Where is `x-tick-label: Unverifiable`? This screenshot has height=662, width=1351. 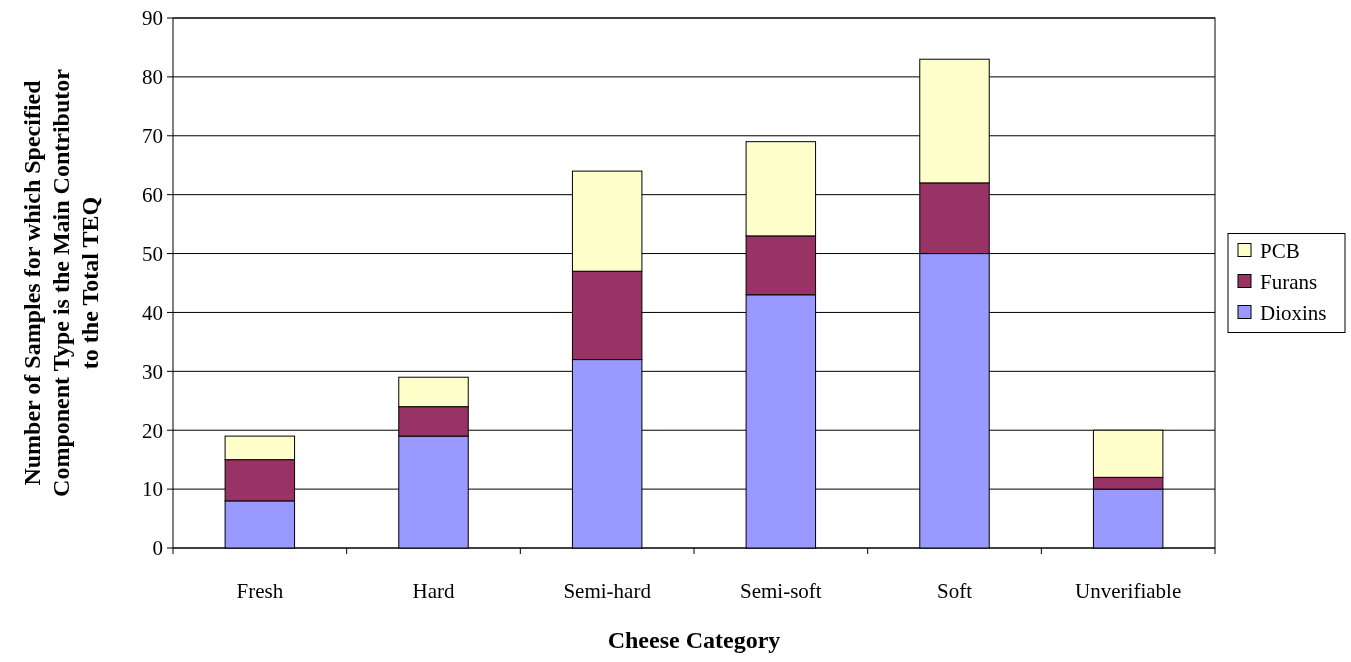
x-tick-label: Unverifiable is located at coordinates (1128, 591).